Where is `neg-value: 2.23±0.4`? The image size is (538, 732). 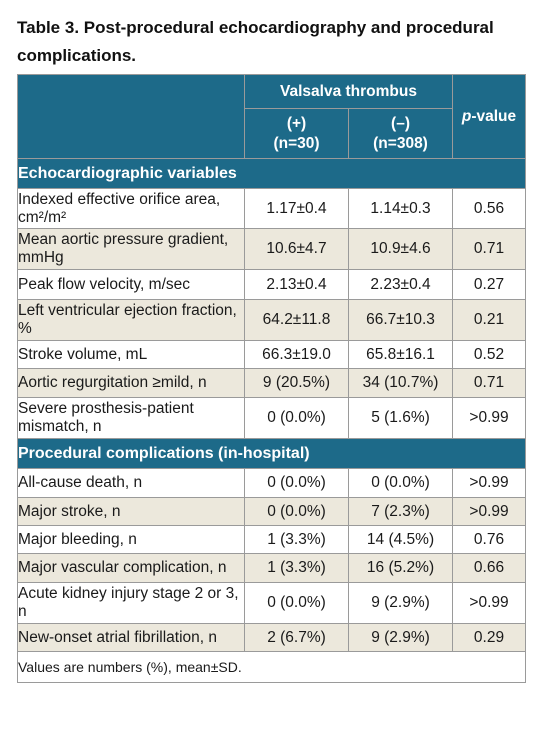
neg-value: 2.23±0.4 is located at coordinates (400, 284).